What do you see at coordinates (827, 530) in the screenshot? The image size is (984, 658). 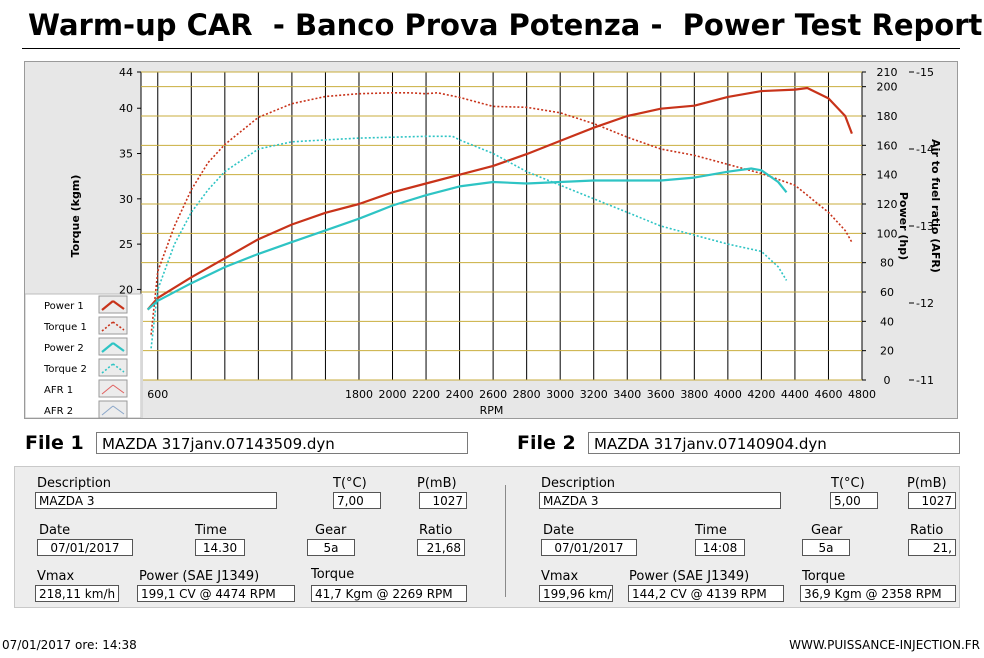 I see `file2-gear-label: Gear` at bounding box center [827, 530].